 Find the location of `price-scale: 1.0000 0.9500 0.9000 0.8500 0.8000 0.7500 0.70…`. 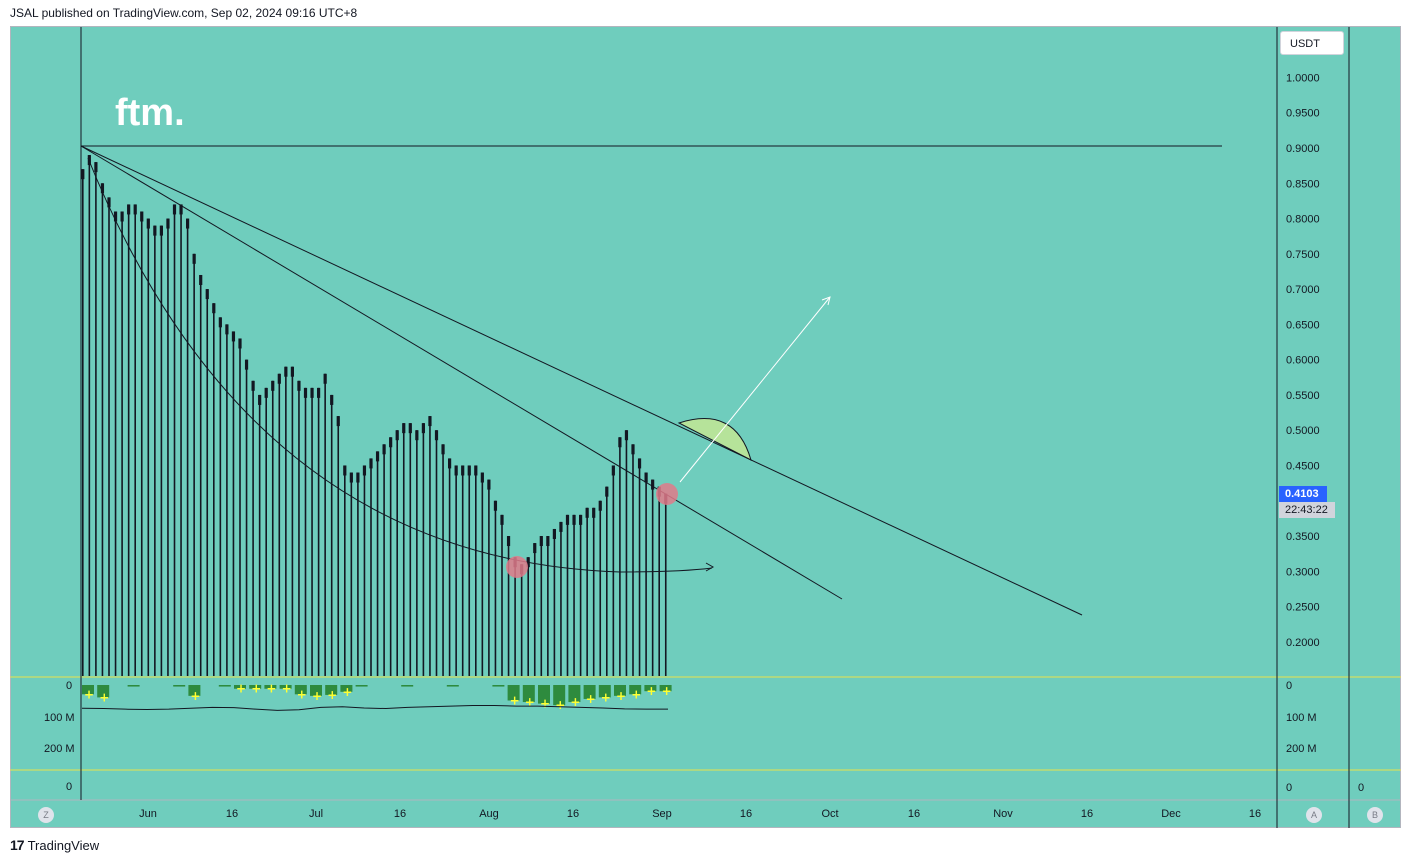

price-scale: 1.0000 0.9500 0.9000 0.8500 0.8000 0.7500 0.70… is located at coordinates (1303, 360).